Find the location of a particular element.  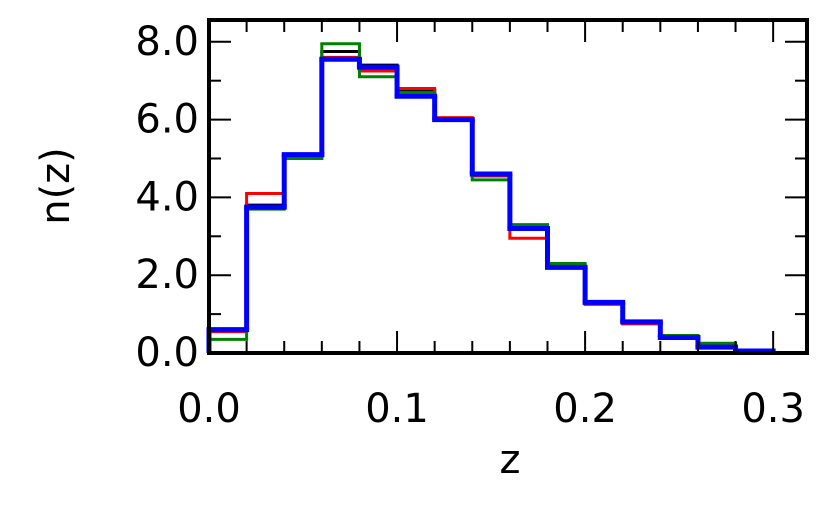

y-tick-label: 4.0 is located at coordinates (167, 197).